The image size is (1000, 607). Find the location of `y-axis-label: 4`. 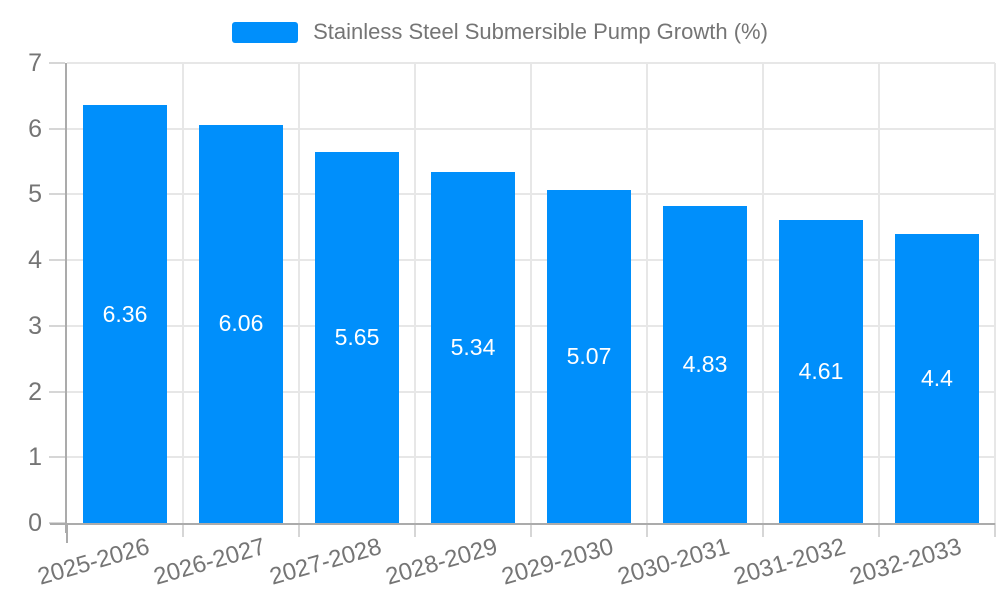

y-axis-label: 4 is located at coordinates (35, 260).